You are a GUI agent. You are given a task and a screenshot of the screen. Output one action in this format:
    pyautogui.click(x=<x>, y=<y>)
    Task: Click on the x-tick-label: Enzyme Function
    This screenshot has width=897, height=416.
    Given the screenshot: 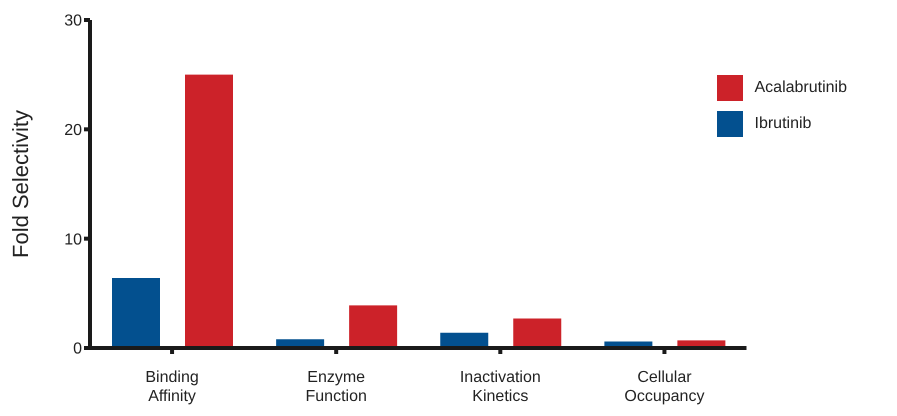 What is the action you would take?
    pyautogui.click(x=336, y=387)
    